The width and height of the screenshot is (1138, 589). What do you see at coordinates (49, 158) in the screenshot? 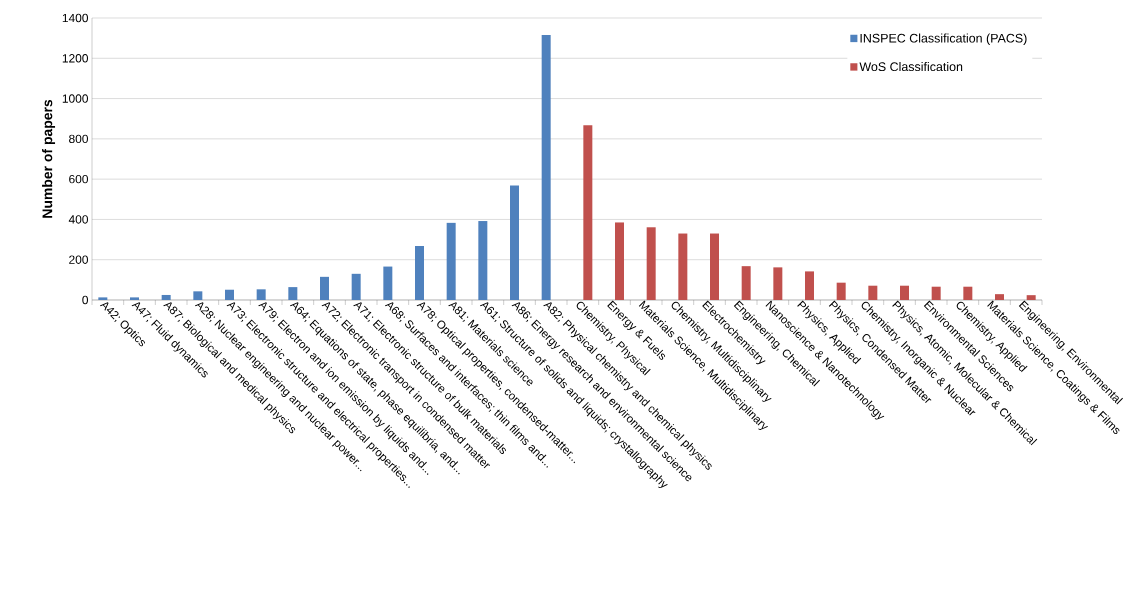
I see `y-axis-title: Number of papers` at bounding box center [49, 158].